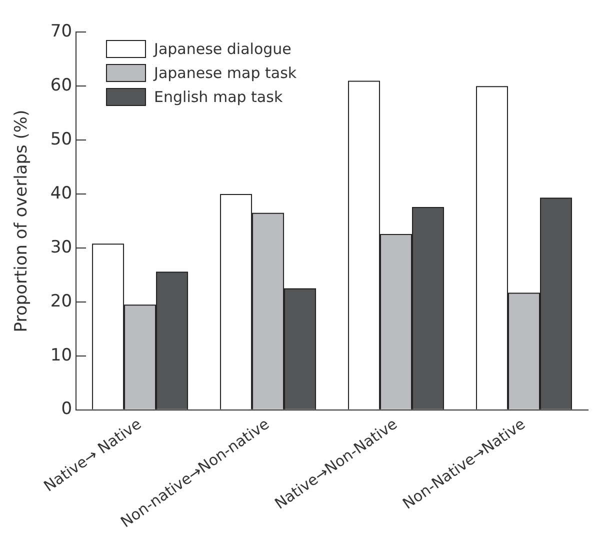 The height and width of the screenshot is (546, 606). Describe the element at coordinates (225, 73) in the screenshot. I see `legend-label: Japanese map task` at that location.